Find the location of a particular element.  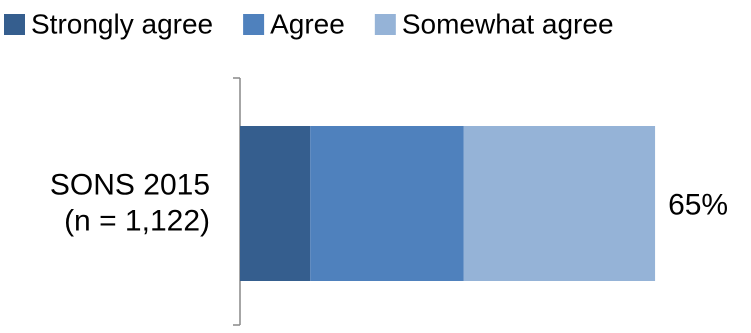

category-label: (n = 1,122) is located at coordinates (137, 220).